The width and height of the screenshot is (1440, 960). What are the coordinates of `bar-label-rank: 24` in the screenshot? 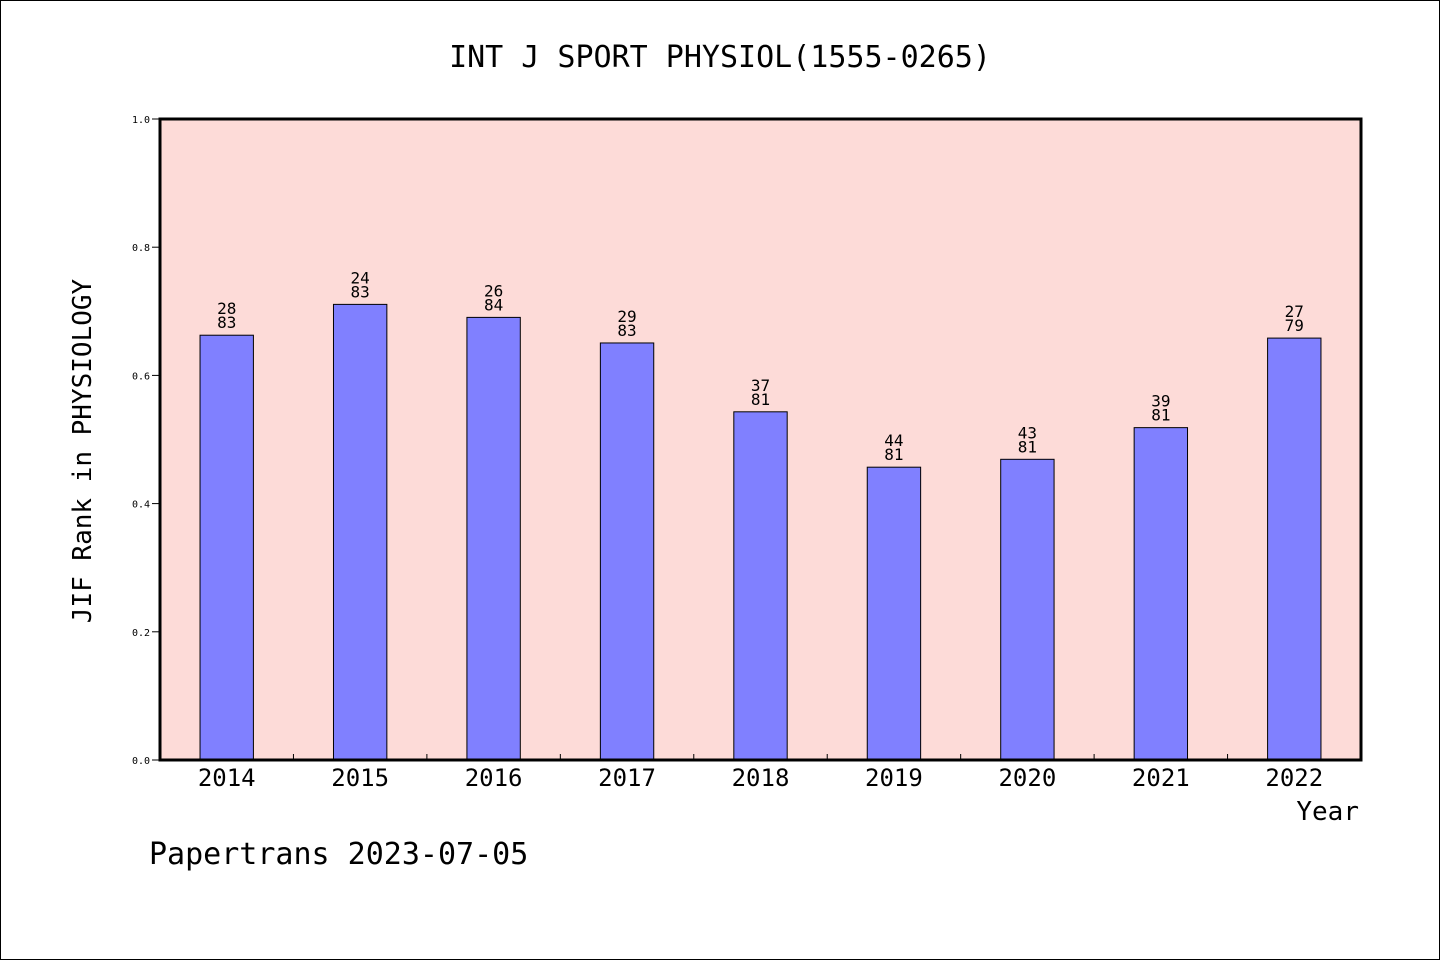 It's located at (360, 277).